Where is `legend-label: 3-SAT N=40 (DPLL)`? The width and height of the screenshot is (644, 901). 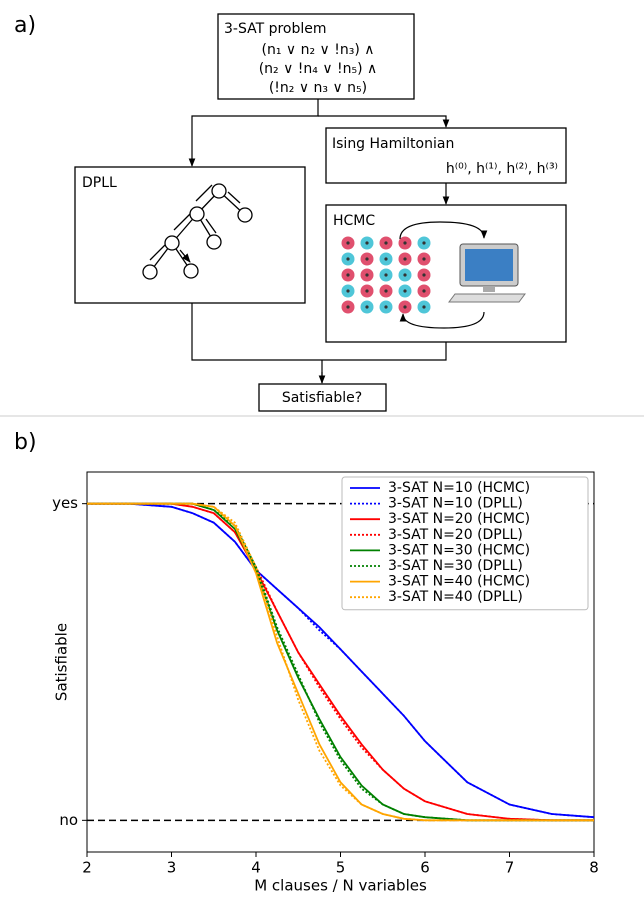
legend-label: 3-SAT N=40 (DPLL) is located at coordinates (455, 597).